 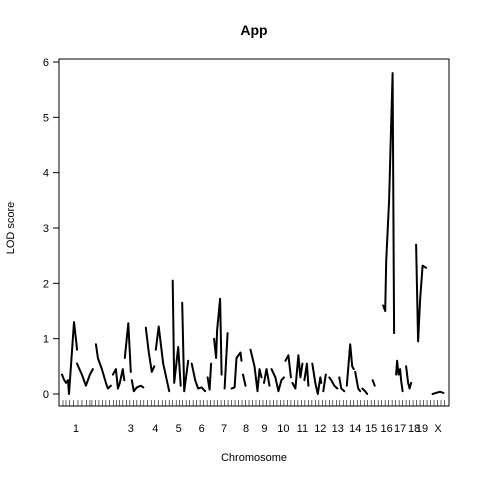 I want to click on chromosome-label: 12, so click(x=320, y=429).